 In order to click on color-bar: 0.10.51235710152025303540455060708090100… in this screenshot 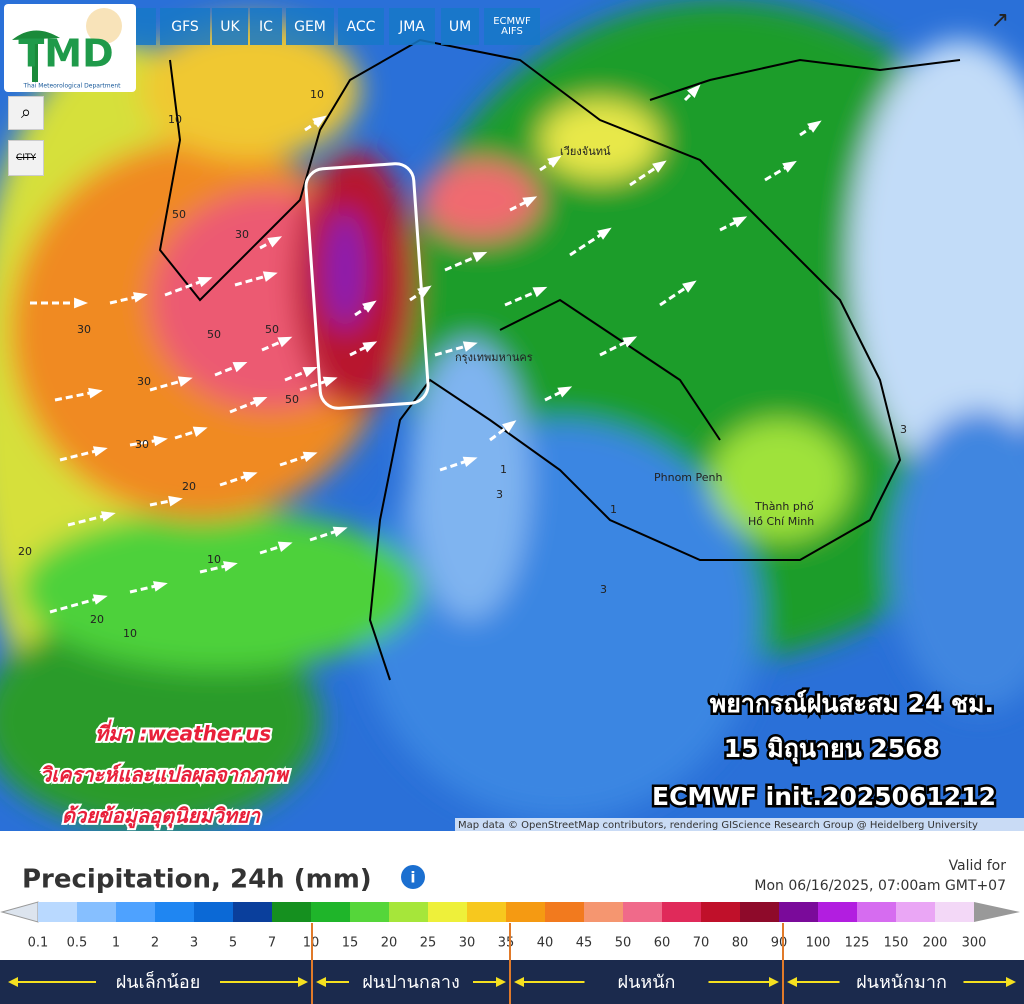, I will do `click(510, 926)`.